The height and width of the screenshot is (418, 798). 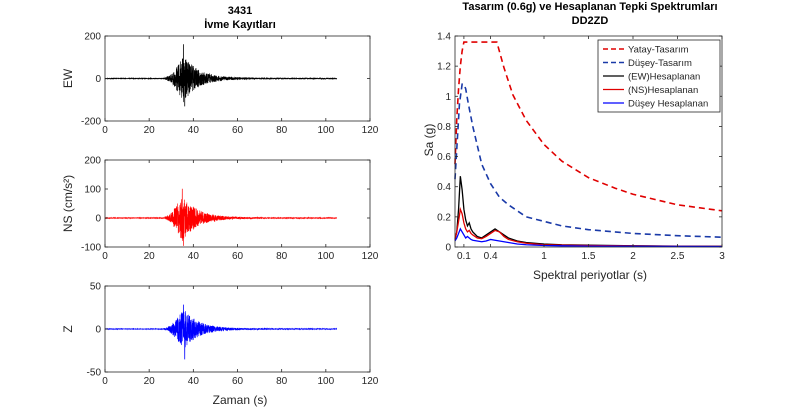 I want to click on right-subtitle: DD2ZD, so click(x=590, y=21).